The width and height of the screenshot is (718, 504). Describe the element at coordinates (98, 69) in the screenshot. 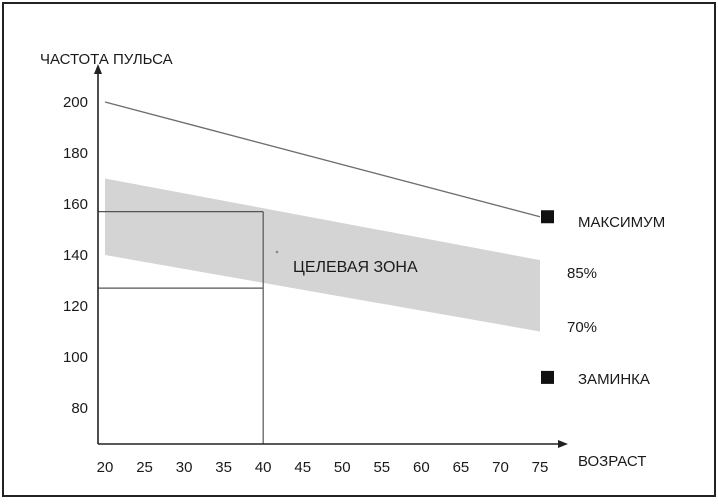

I see `y-axis-arrow` at that location.